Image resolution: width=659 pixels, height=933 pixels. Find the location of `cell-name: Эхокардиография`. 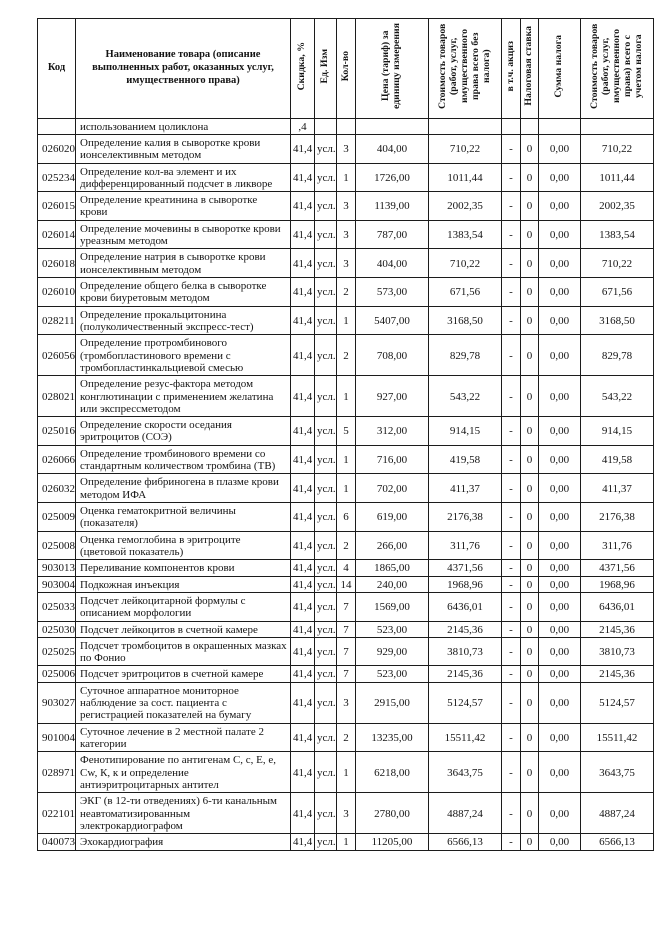

cell-name: Эхокардиография is located at coordinates (183, 842).